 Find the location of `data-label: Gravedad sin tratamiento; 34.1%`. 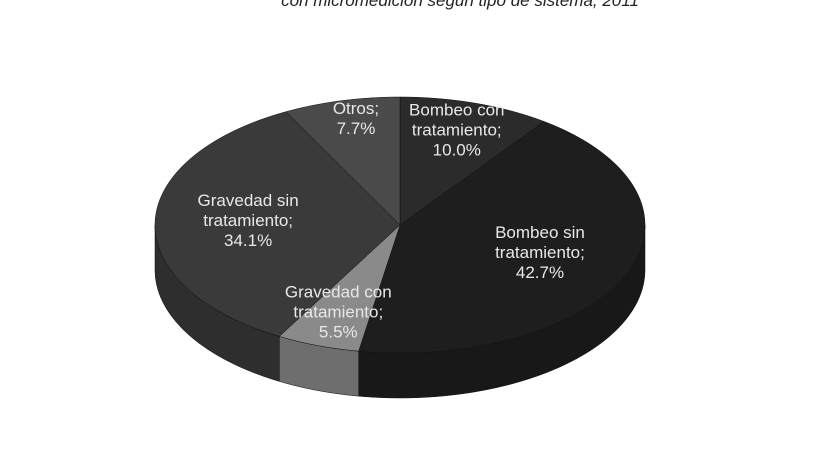

data-label: Gravedad sin tratamiento; 34.1% is located at coordinates (248, 220).